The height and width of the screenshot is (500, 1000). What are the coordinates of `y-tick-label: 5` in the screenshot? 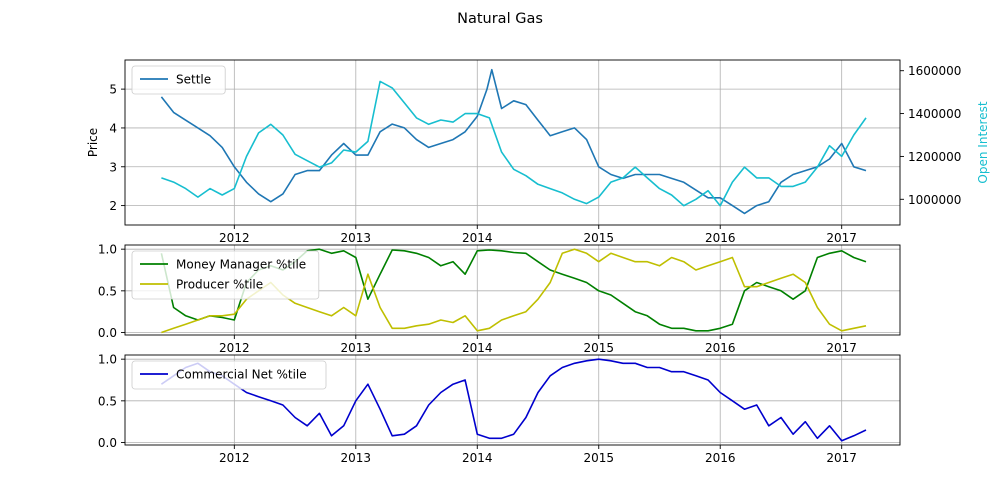 It's located at (113, 90).